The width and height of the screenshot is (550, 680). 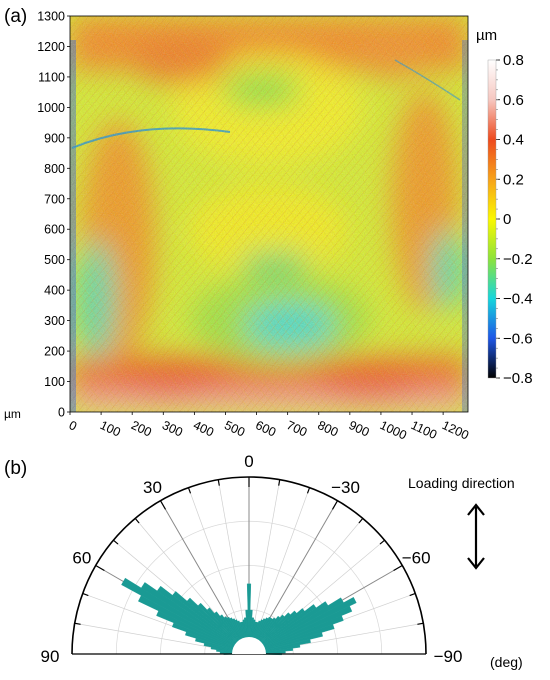 What do you see at coordinates (152, 487) in the screenshot?
I see `polar-angle-label: 30` at bounding box center [152, 487].